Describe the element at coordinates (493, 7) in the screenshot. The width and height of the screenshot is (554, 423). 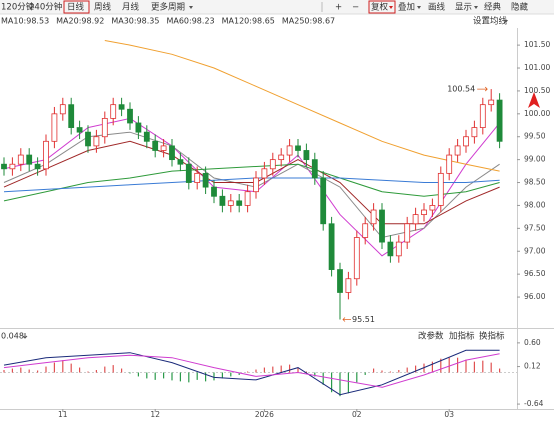
I see `tool-button: 经典` at that location.